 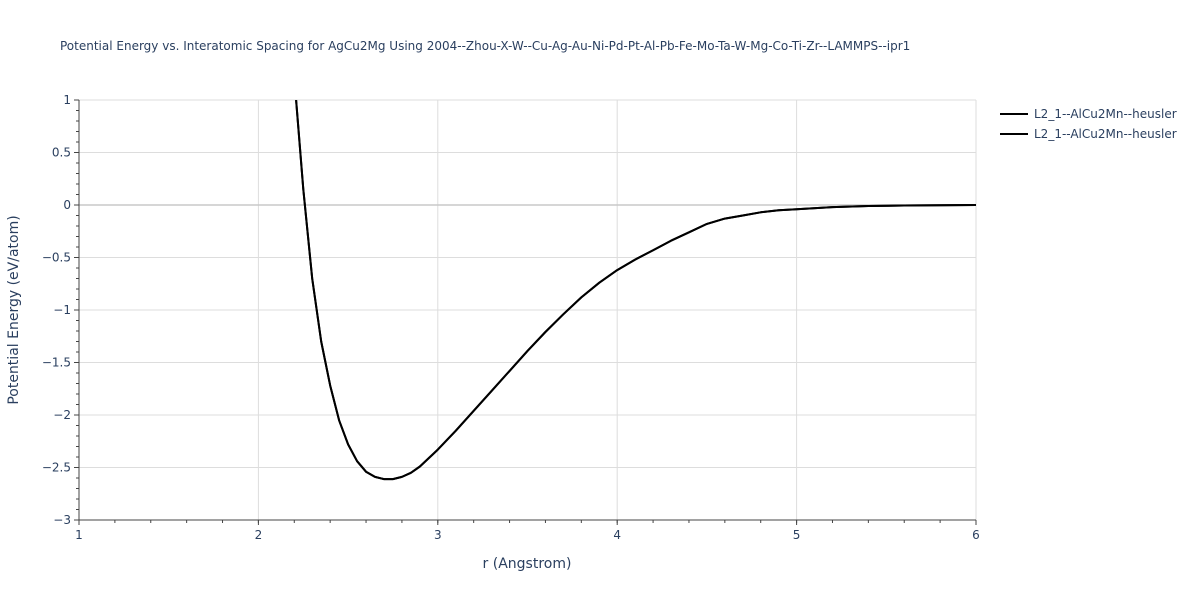 I want to click on y-axis-title: Potential Energy (eV/atom), so click(x=14, y=309).